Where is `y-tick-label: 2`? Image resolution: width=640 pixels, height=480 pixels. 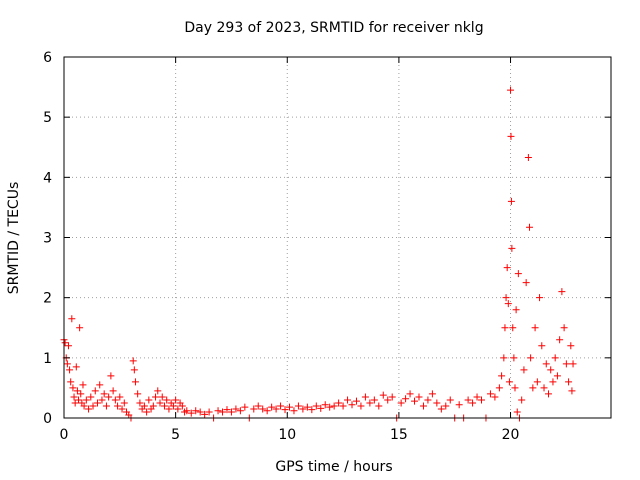 y-tick-label: 2 is located at coordinates (47, 299).